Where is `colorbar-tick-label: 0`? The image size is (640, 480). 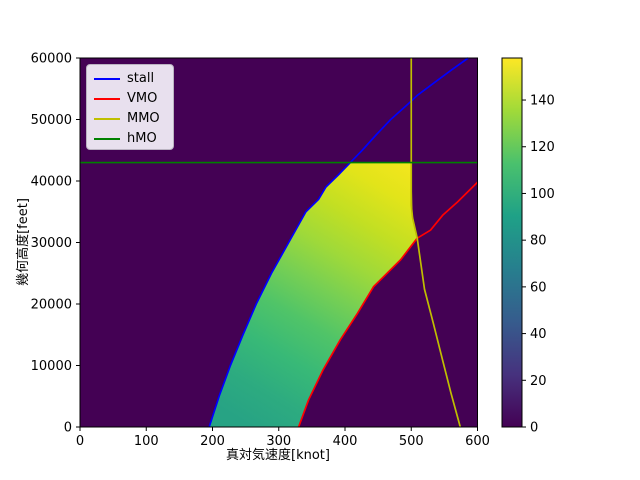
colorbar-tick-label: 0 is located at coordinates (534, 428).